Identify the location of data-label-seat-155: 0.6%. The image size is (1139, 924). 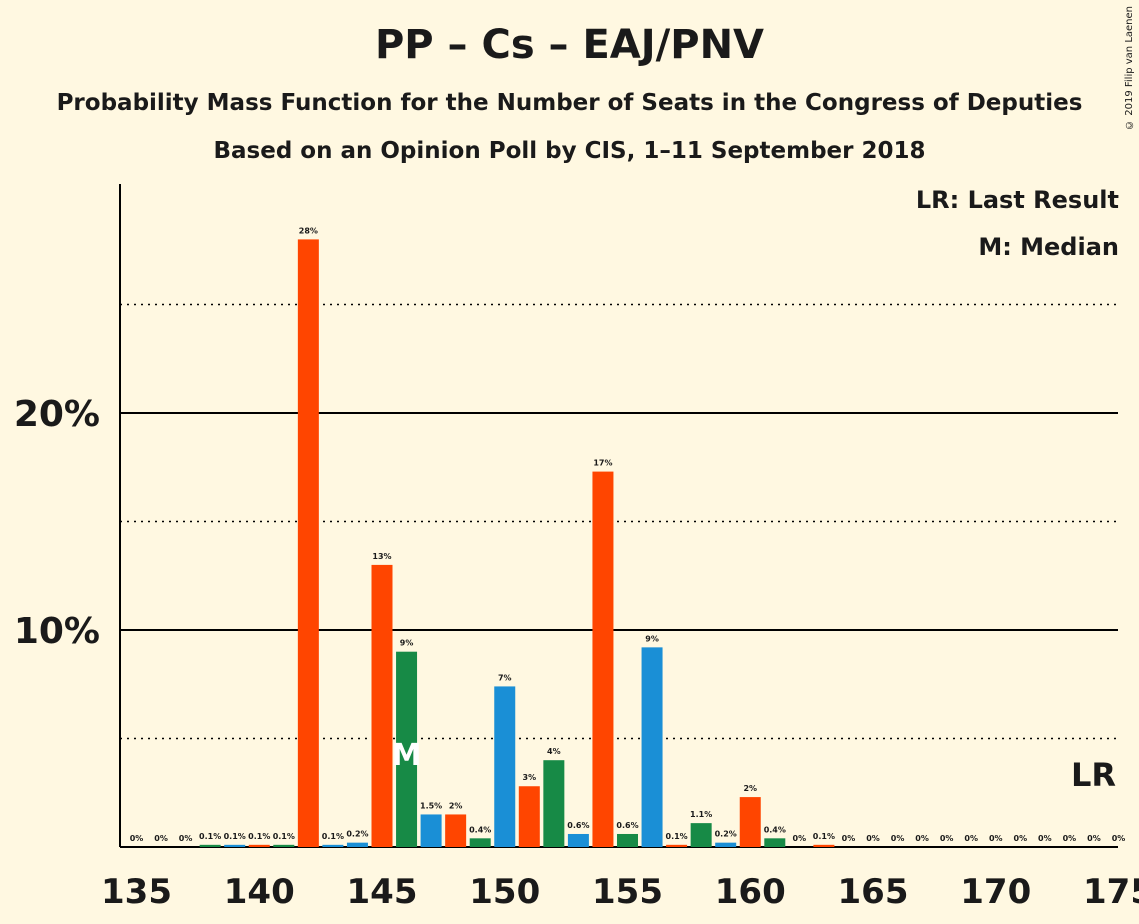
(627, 825).